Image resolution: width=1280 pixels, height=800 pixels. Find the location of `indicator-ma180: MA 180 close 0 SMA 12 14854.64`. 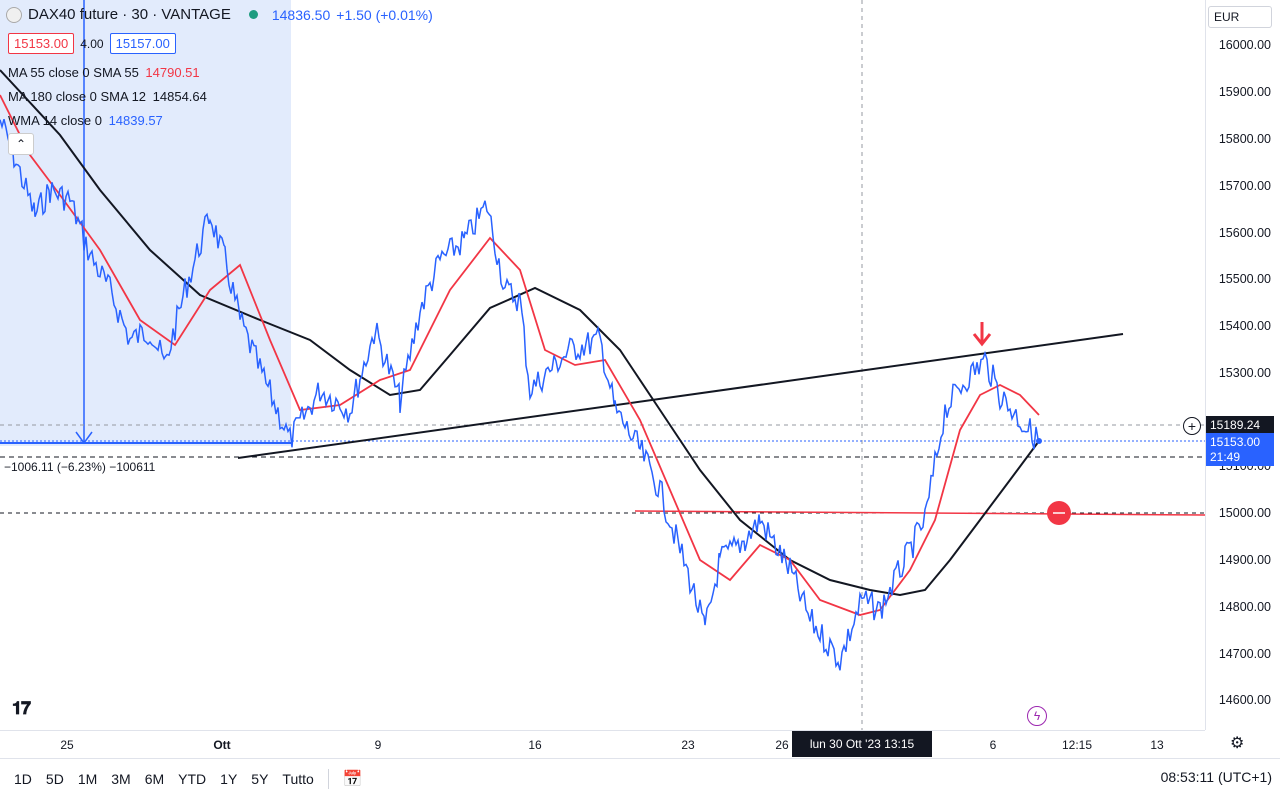

indicator-ma180: MA 180 close 0 SMA 12 14854.64 is located at coordinates (109, 96).